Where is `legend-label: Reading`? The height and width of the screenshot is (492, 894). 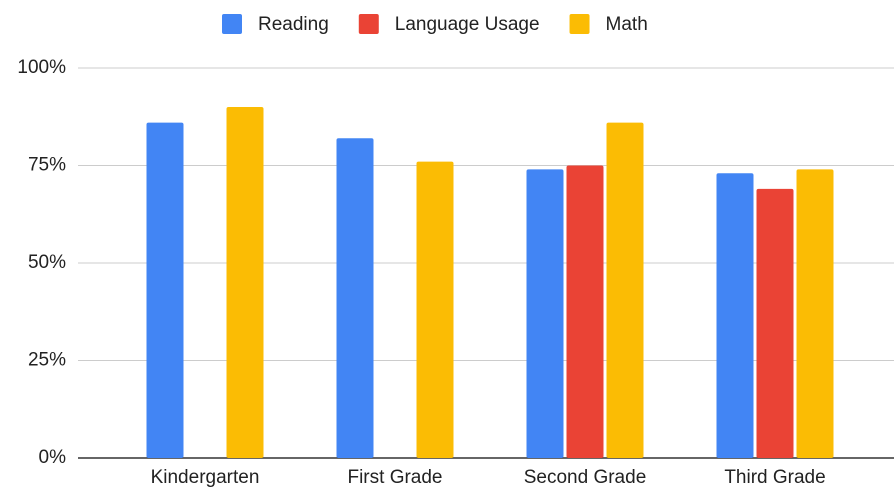 legend-label: Reading is located at coordinates (293, 24).